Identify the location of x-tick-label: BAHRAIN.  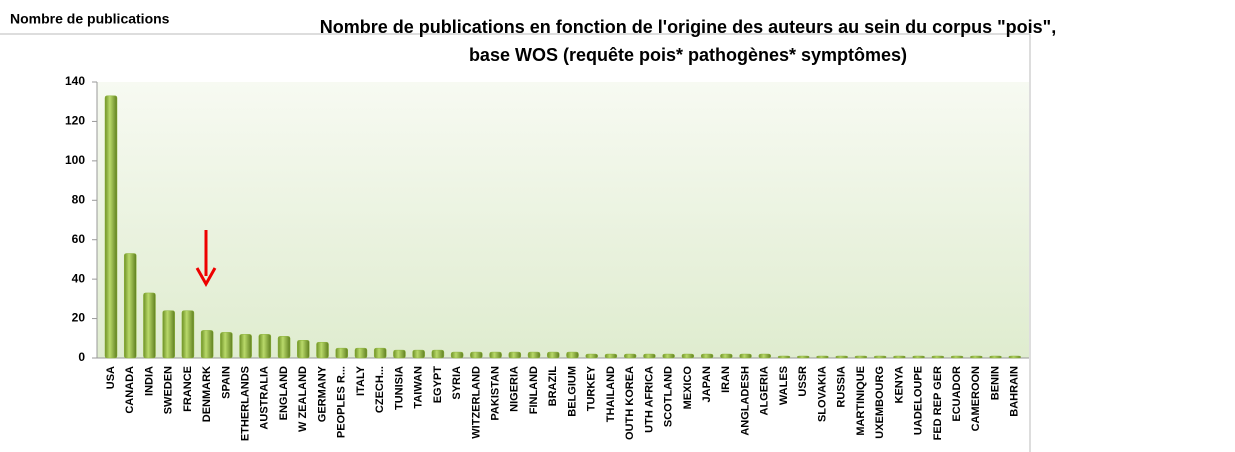
(1015, 391).